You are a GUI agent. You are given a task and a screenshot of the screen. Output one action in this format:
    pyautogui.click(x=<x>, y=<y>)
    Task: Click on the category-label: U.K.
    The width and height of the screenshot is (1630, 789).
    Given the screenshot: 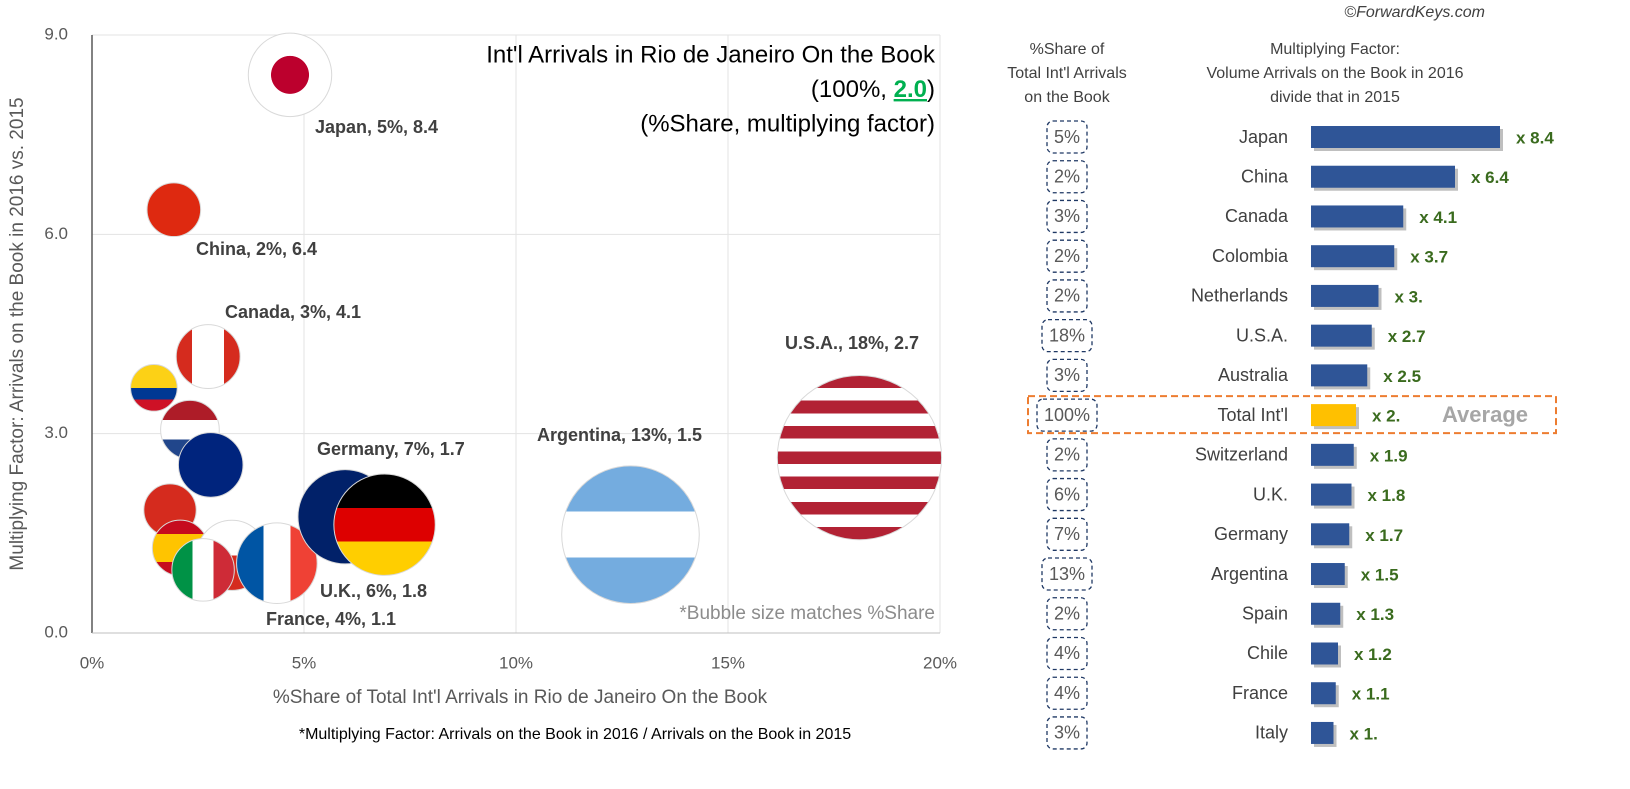 What is the action you would take?
    pyautogui.click(x=1270, y=494)
    